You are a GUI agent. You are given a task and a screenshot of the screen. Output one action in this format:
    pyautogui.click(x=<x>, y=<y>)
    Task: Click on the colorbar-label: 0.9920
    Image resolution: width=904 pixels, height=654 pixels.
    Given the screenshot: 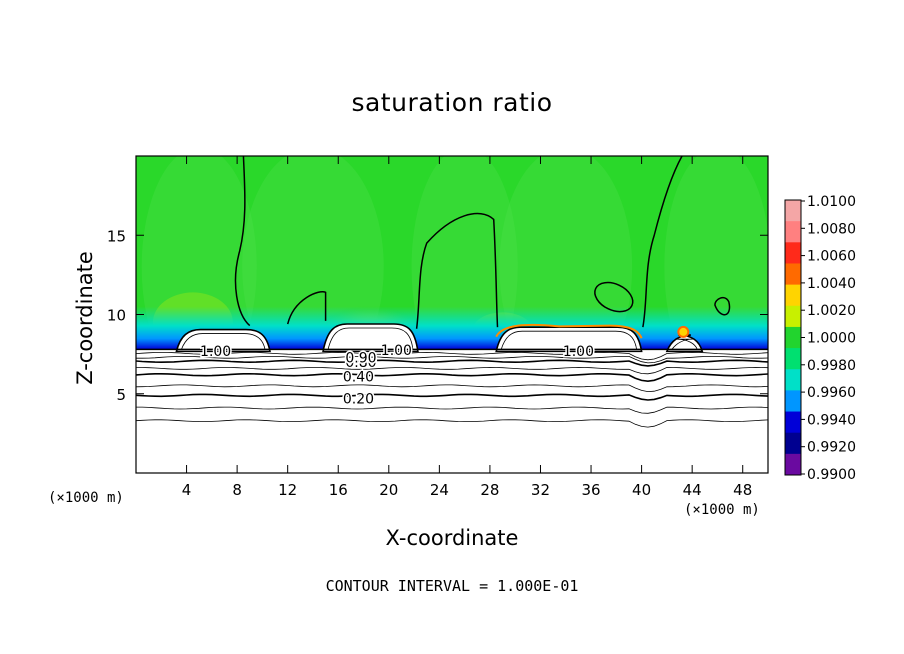 What is the action you would take?
    pyautogui.click(x=831, y=448)
    